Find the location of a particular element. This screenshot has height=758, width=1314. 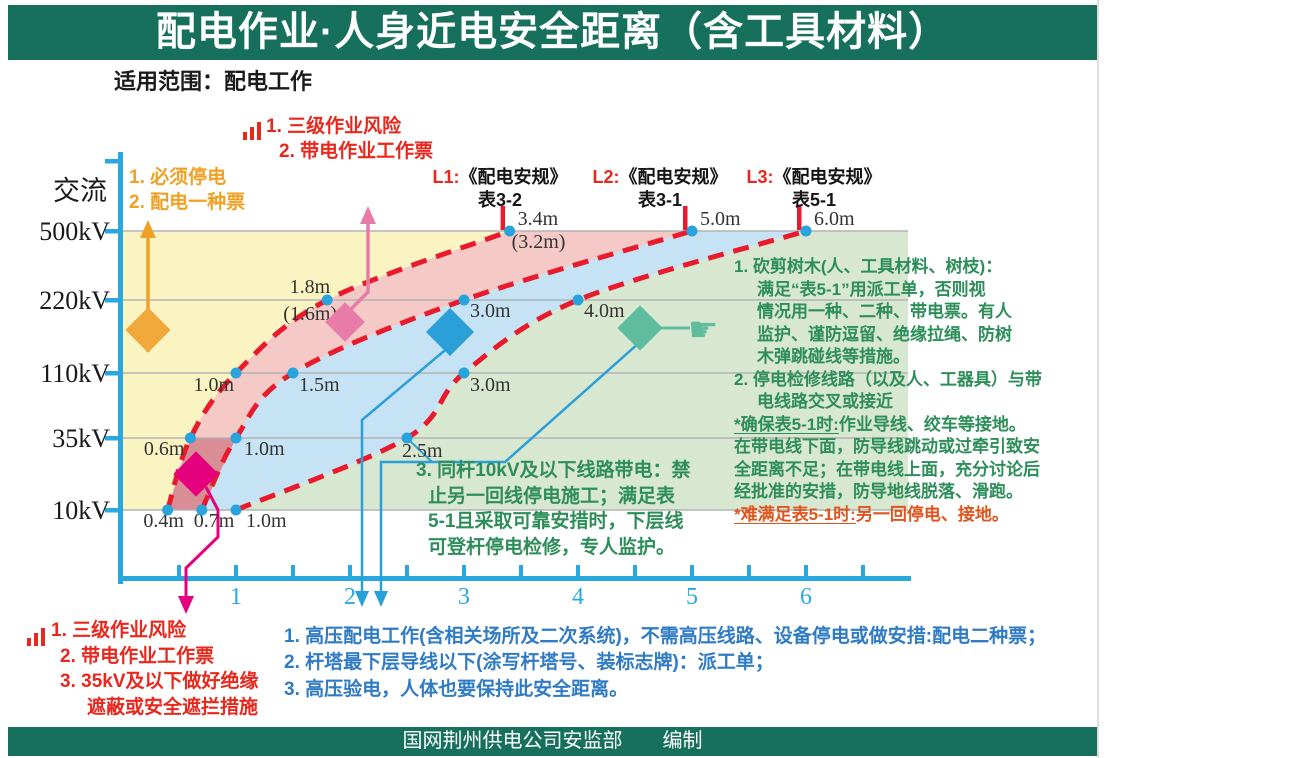

pointing-hand-icon: ☛ is located at coordinates (703, 330).